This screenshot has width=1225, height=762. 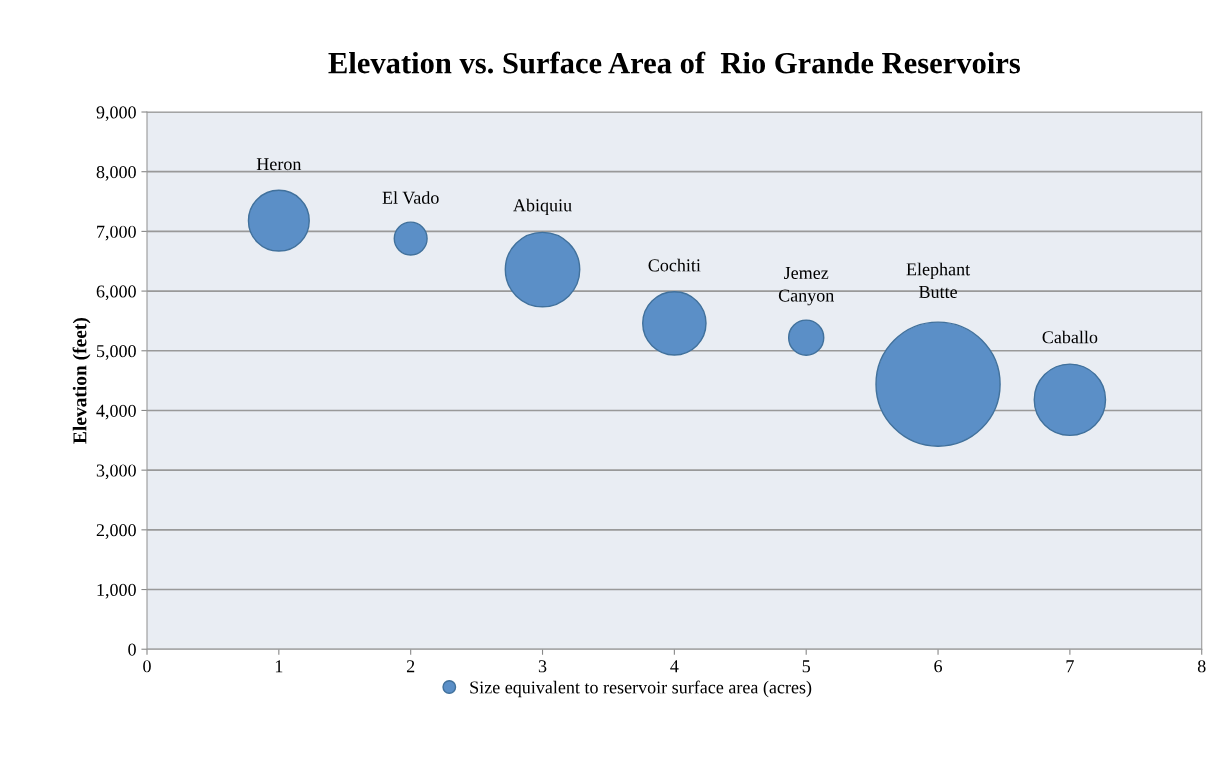 I want to click on y-tick-label: 6,000, so click(x=116, y=293).